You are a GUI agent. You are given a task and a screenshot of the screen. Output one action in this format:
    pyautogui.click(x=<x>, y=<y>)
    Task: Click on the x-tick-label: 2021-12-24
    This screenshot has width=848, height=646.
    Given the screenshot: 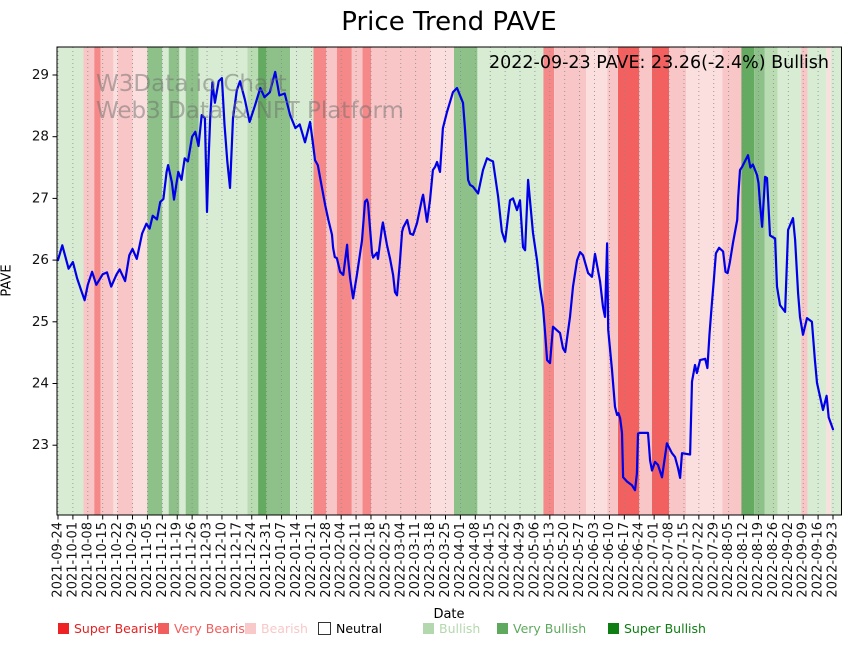 What is the action you would take?
    pyautogui.click(x=251, y=560)
    